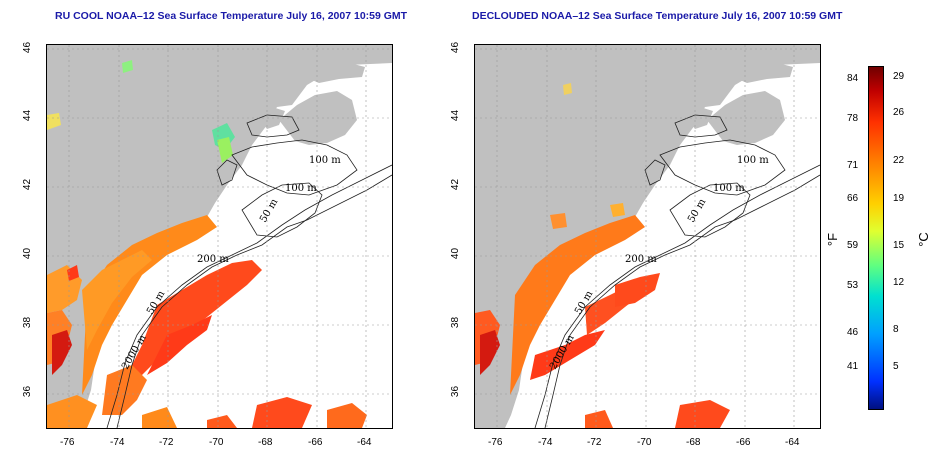 This screenshot has width=950, height=475. I want to click on fahrenheit-label: 46, so click(853, 332).